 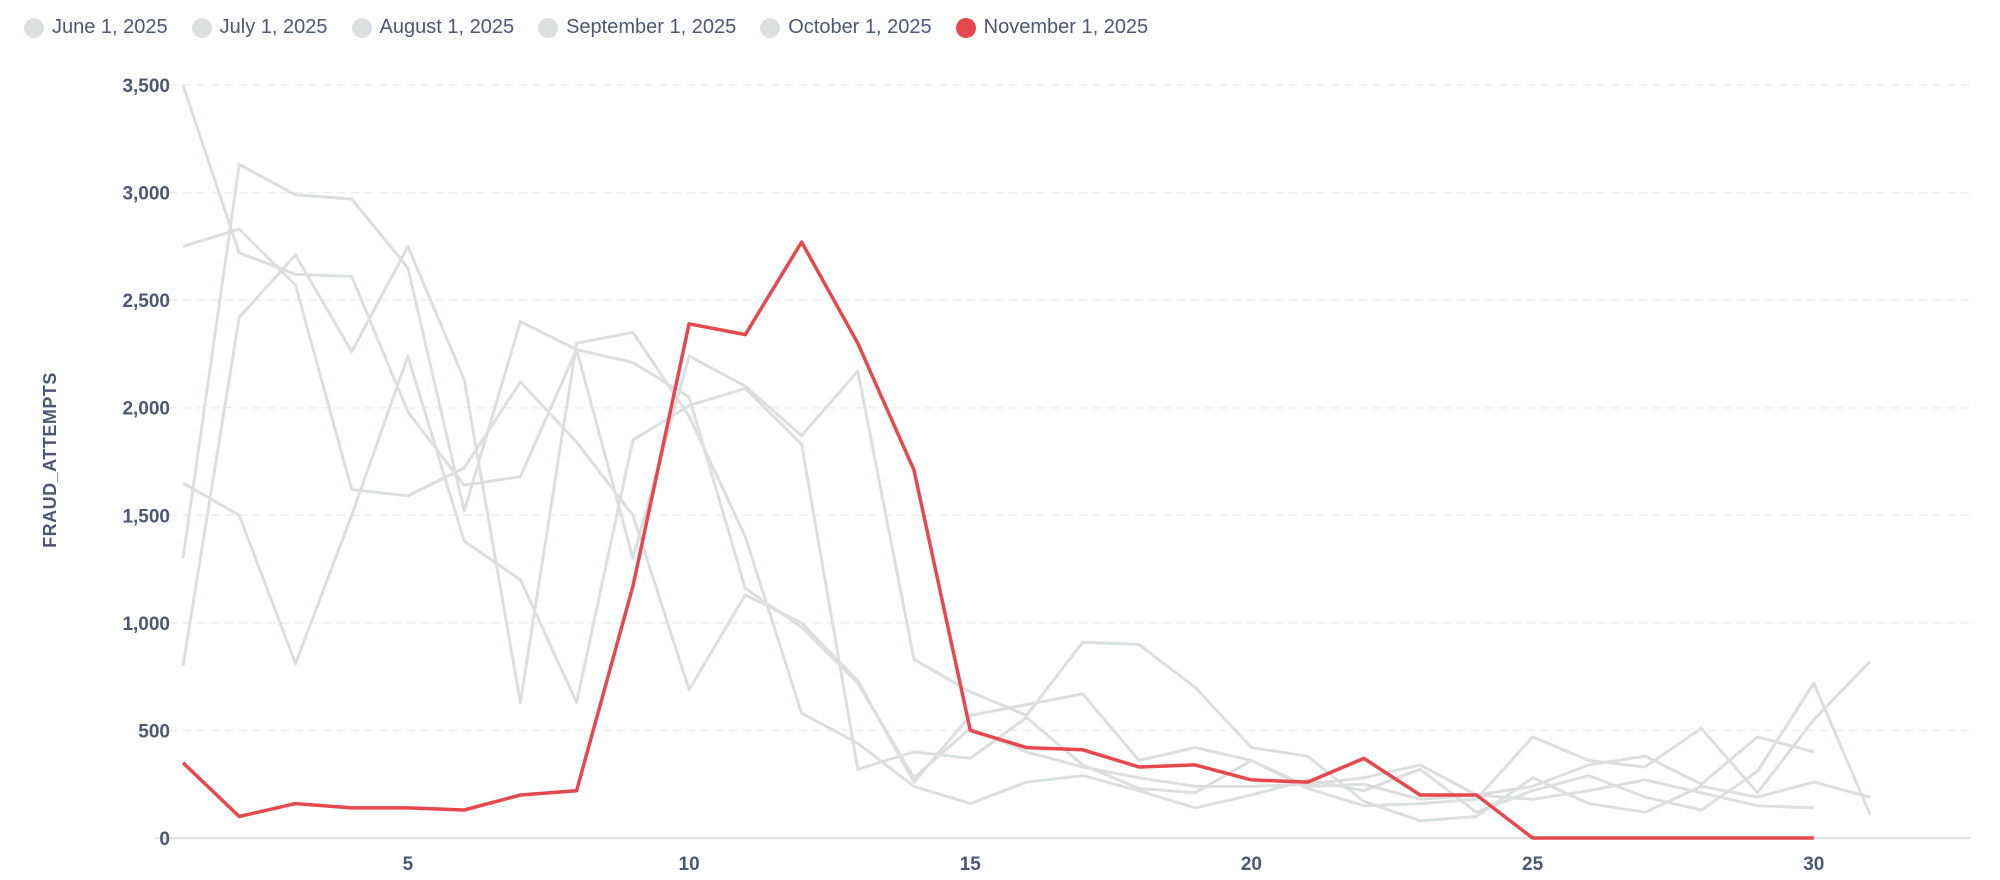 What do you see at coordinates (1533, 864) in the screenshot?
I see `x-tick-label: 25` at bounding box center [1533, 864].